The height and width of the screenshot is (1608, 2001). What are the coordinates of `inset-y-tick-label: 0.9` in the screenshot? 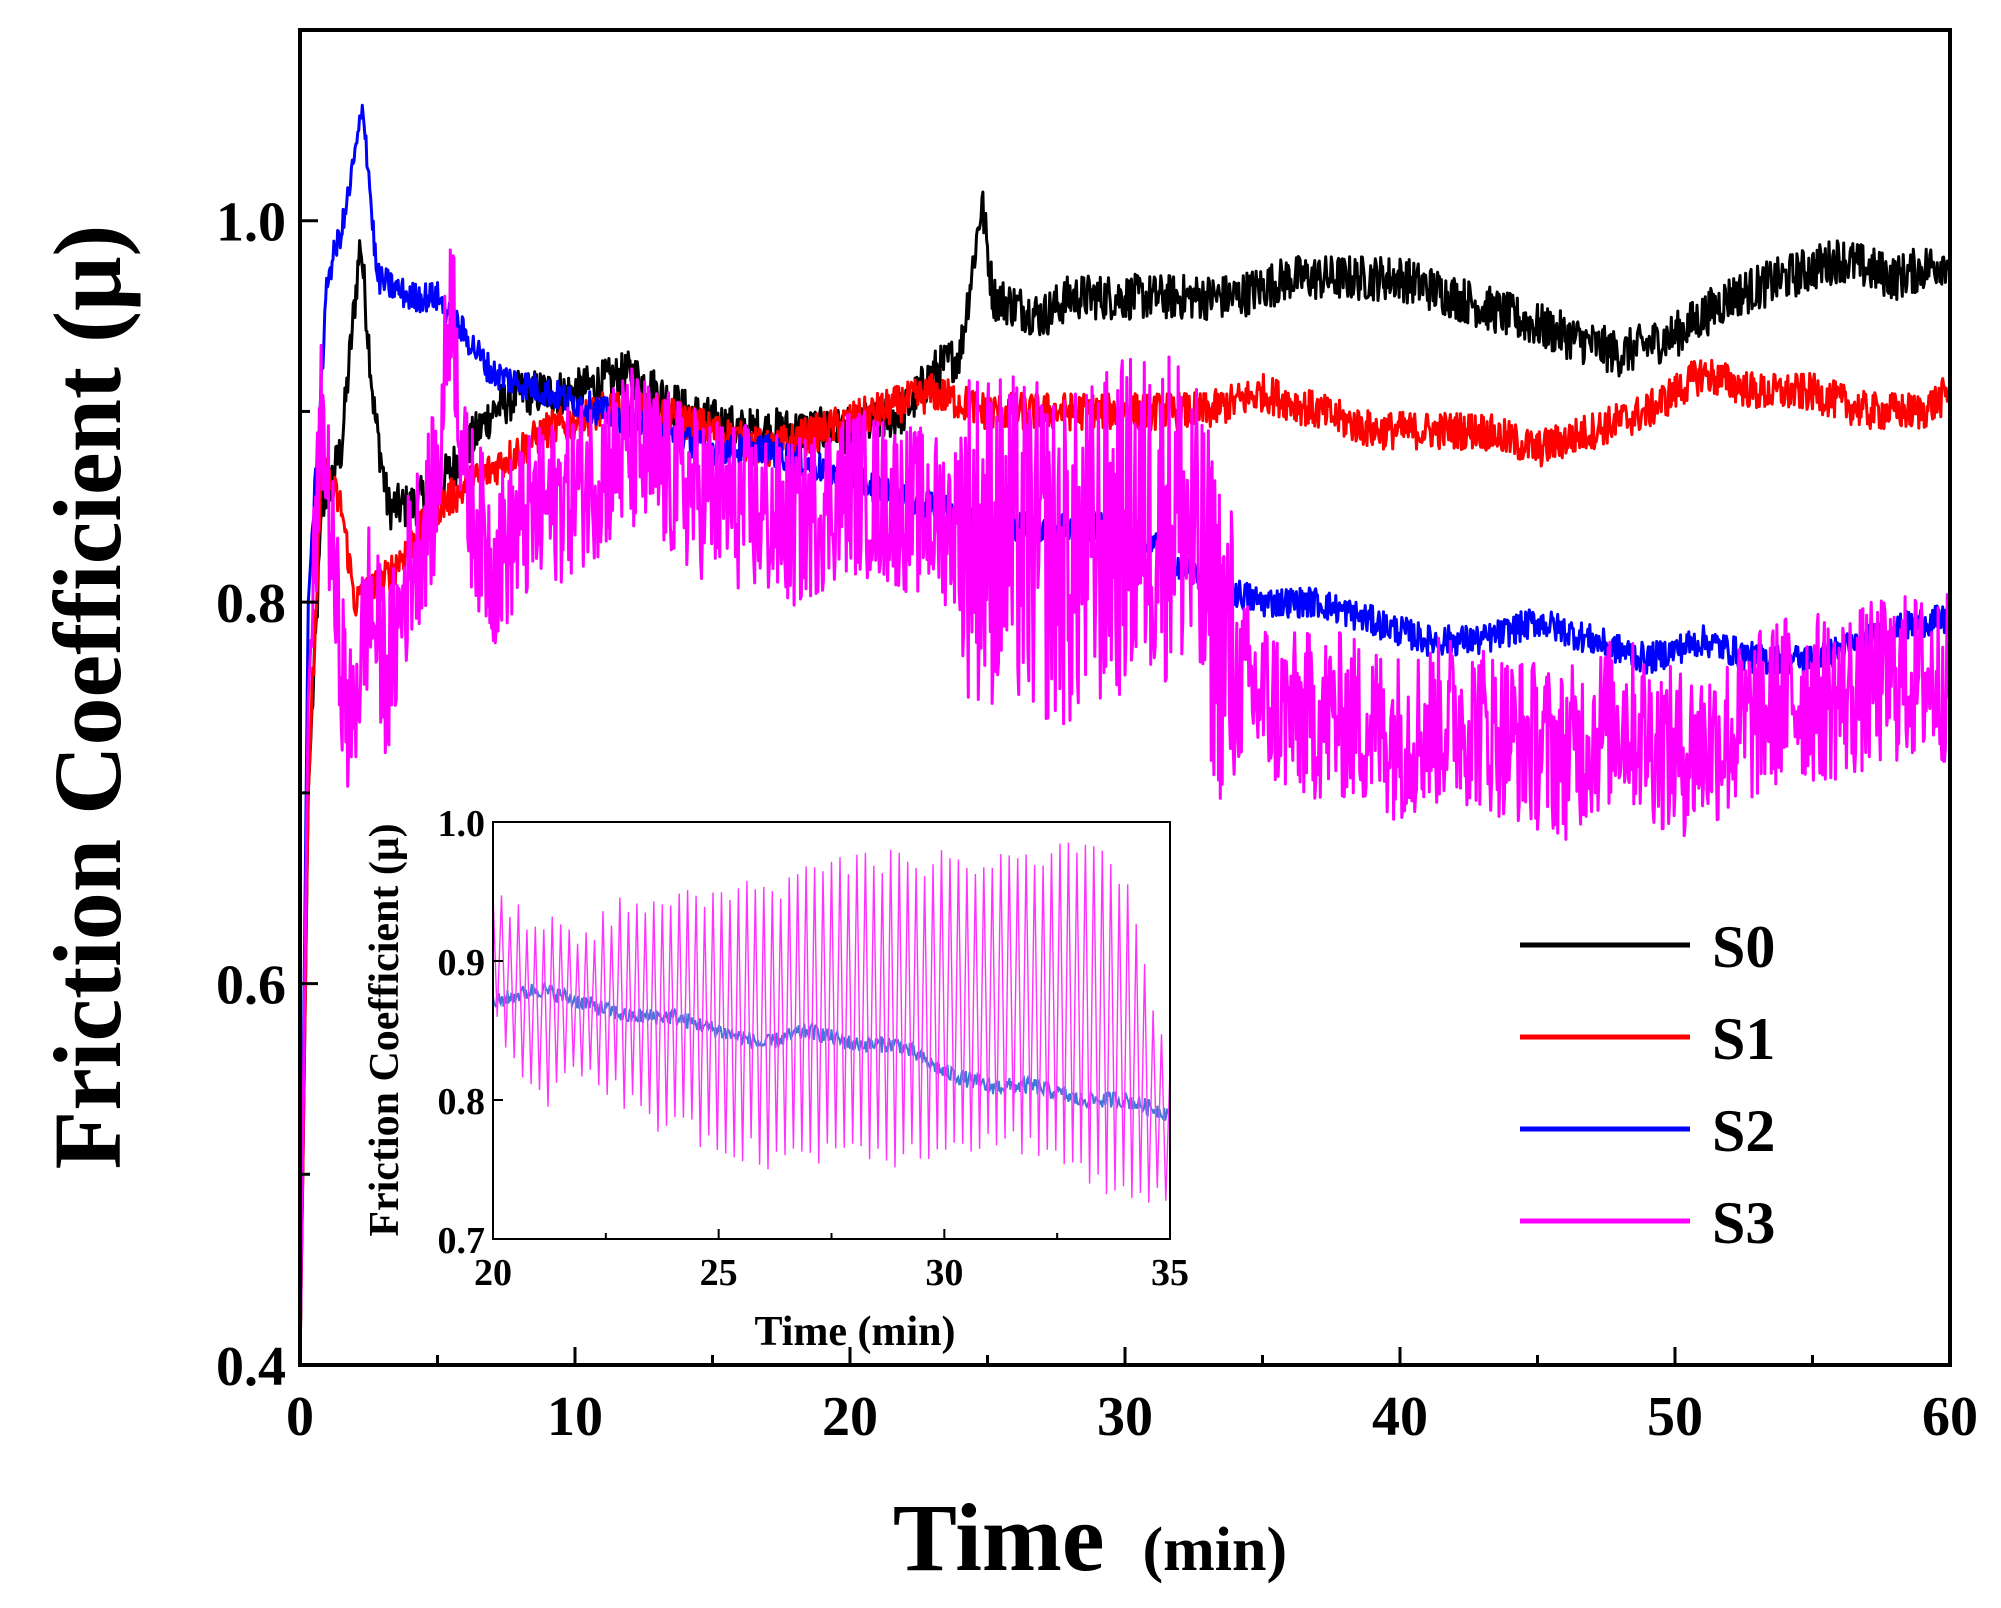 It's located at (462, 963).